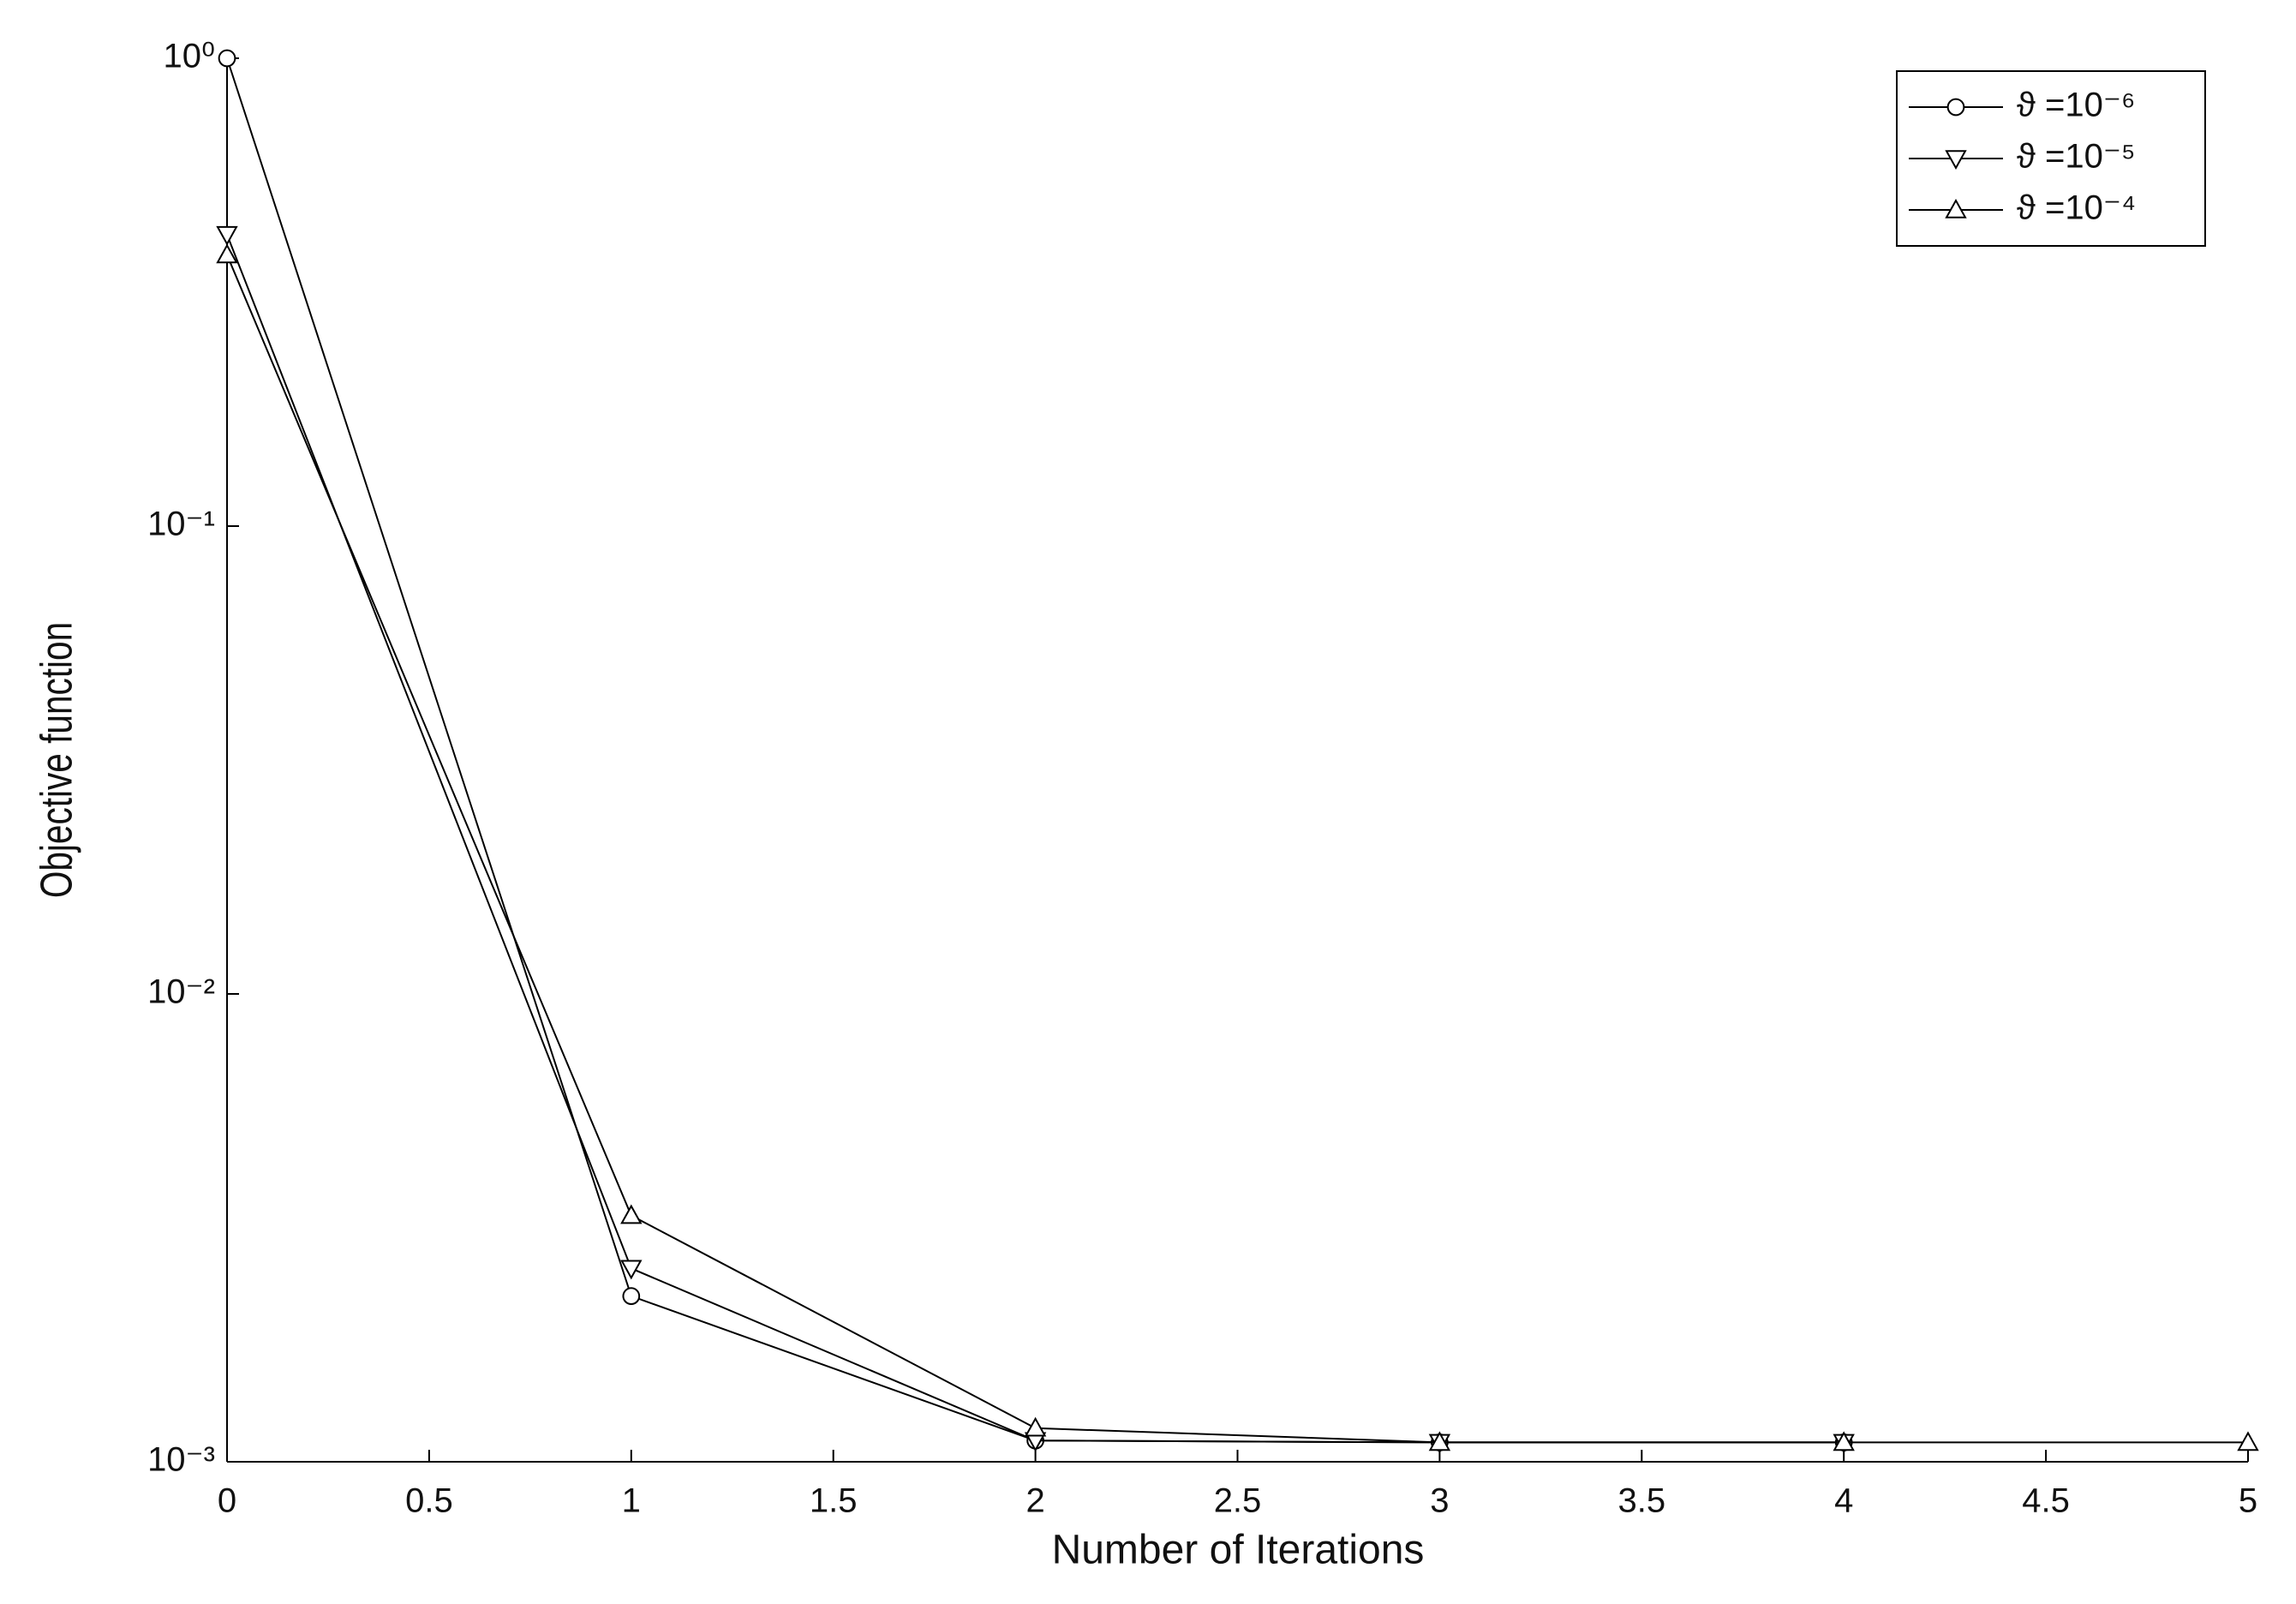  What do you see at coordinates (1238, 1550) in the screenshot?
I see `x-axis-label: Number of Iterations` at bounding box center [1238, 1550].